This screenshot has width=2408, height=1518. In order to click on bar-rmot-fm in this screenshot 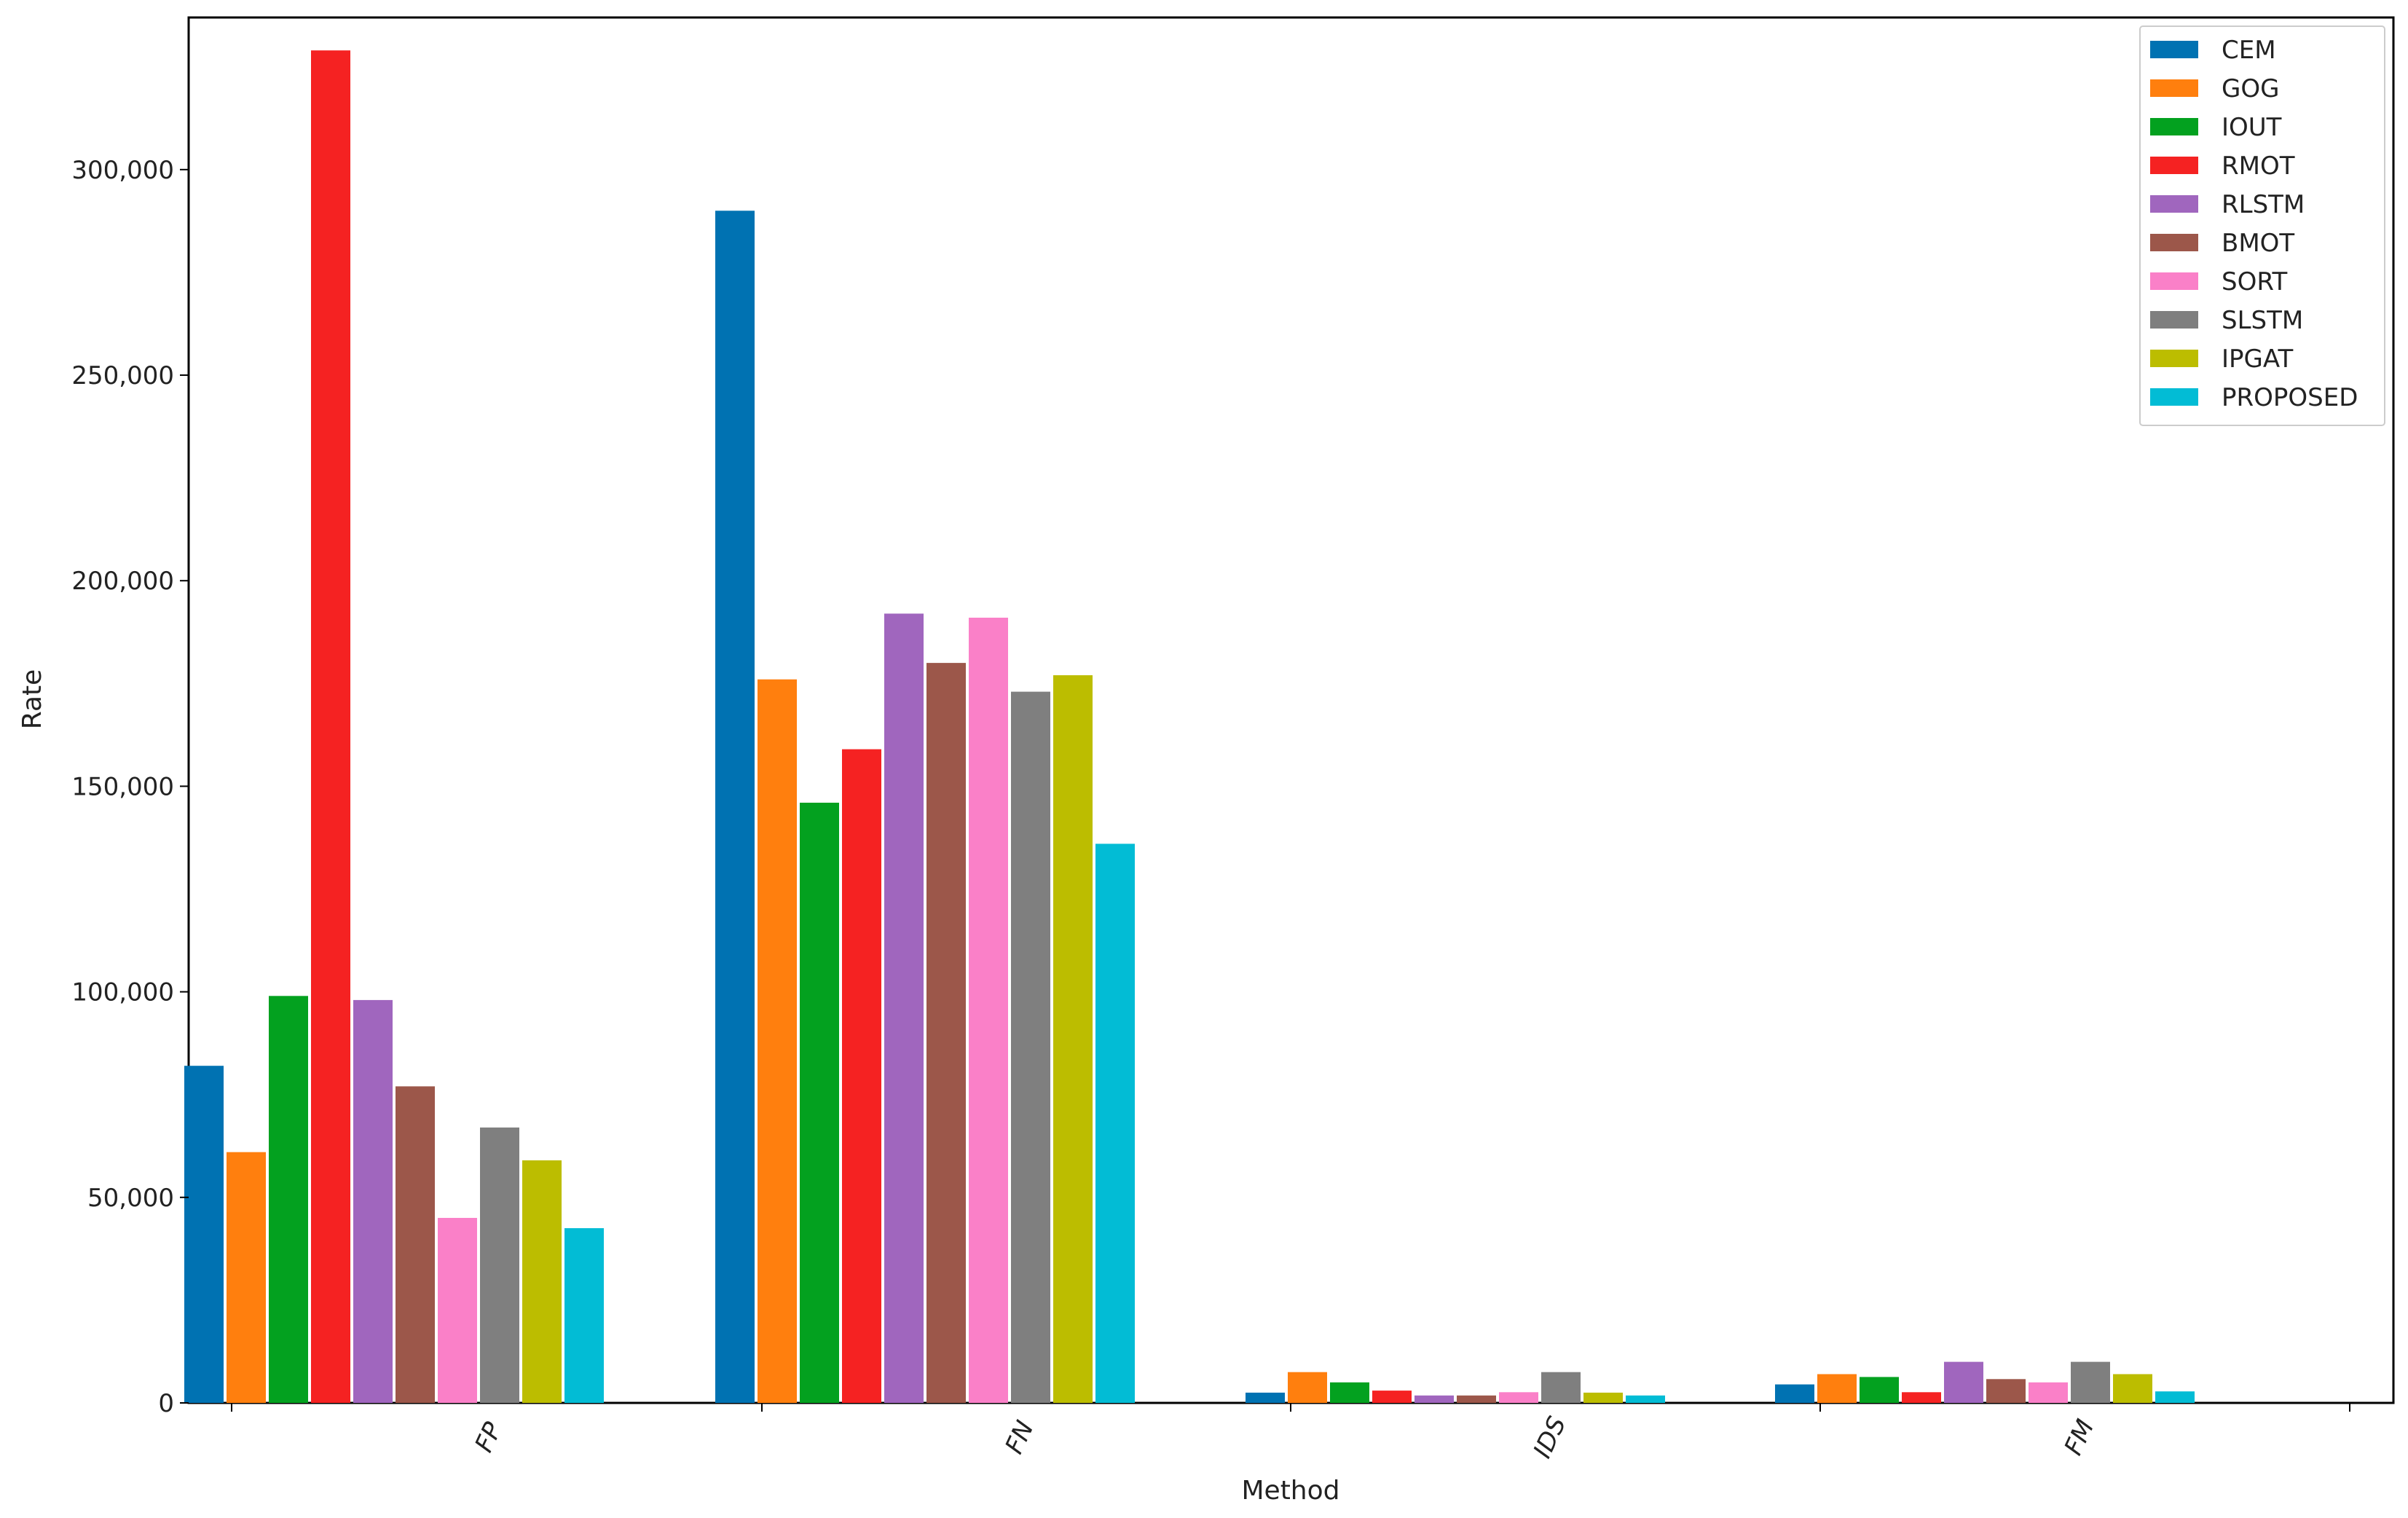, I will do `click(1921, 1397)`.